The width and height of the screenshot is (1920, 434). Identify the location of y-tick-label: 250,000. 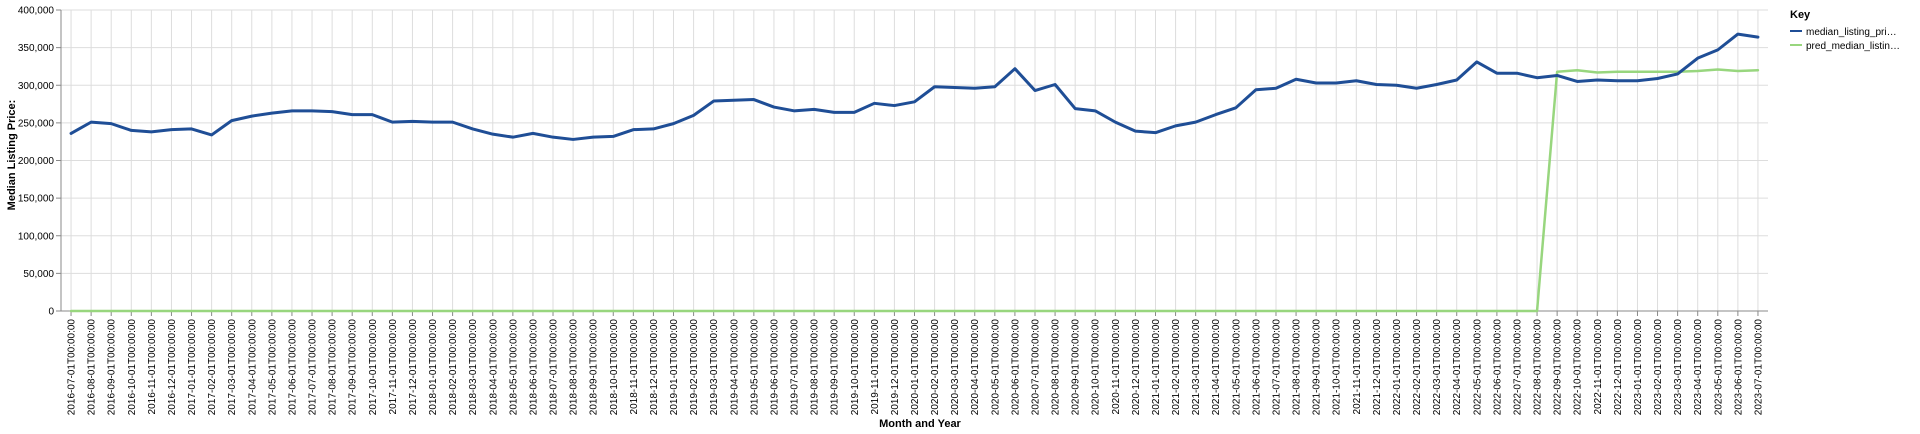
(36, 123).